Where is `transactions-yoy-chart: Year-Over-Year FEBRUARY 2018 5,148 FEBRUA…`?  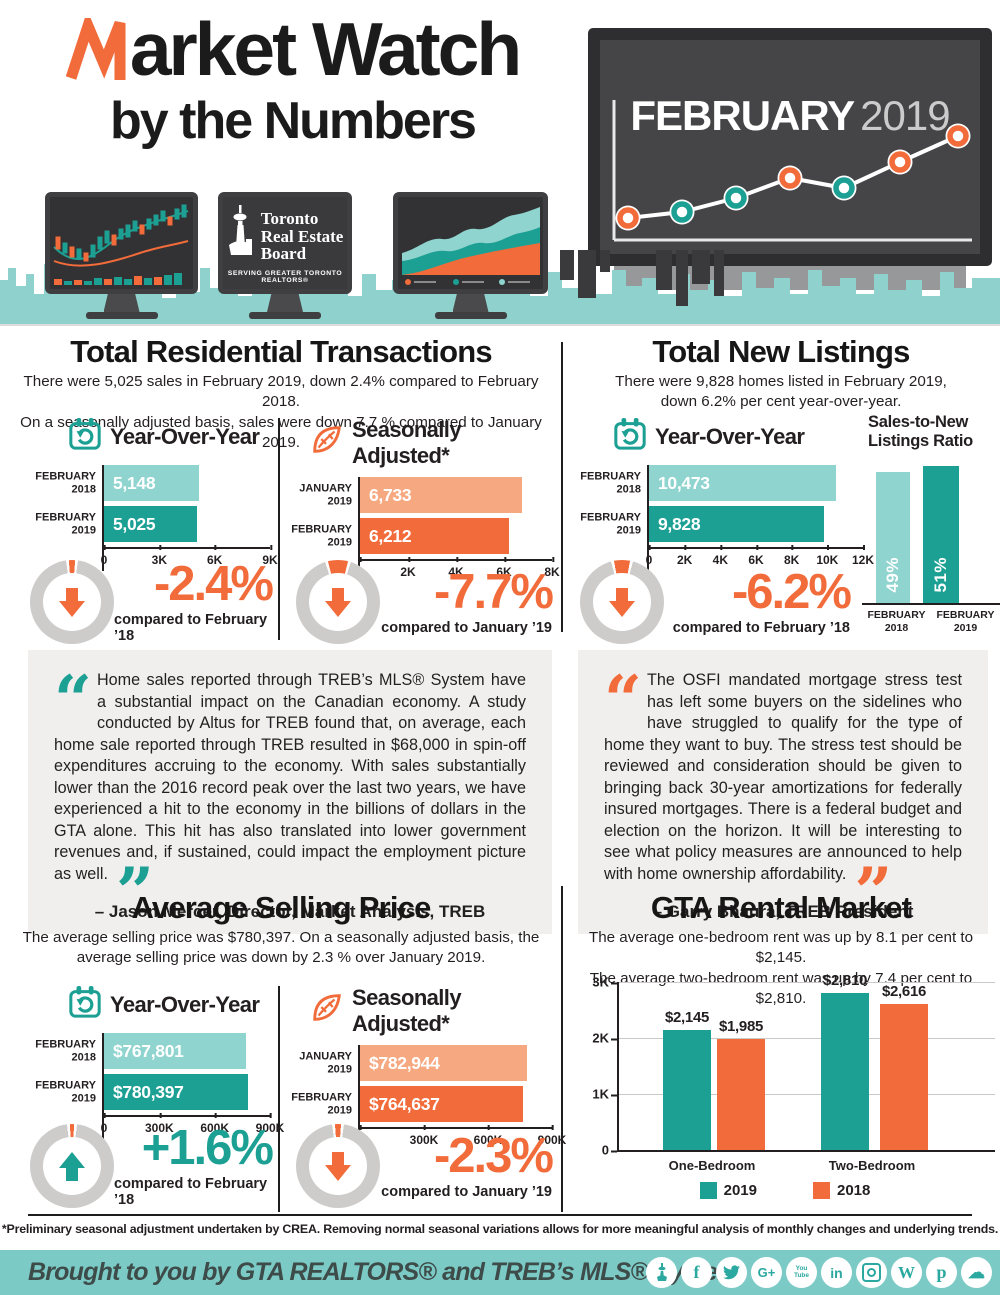 transactions-yoy-chart: Year-Over-Year FEBRUARY 2018 5,148 FEBRUA… is located at coordinates (154, 494).